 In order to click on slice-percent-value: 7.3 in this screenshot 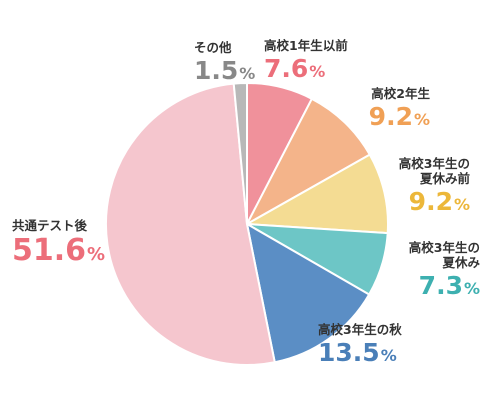, I will do `click(440, 285)`.